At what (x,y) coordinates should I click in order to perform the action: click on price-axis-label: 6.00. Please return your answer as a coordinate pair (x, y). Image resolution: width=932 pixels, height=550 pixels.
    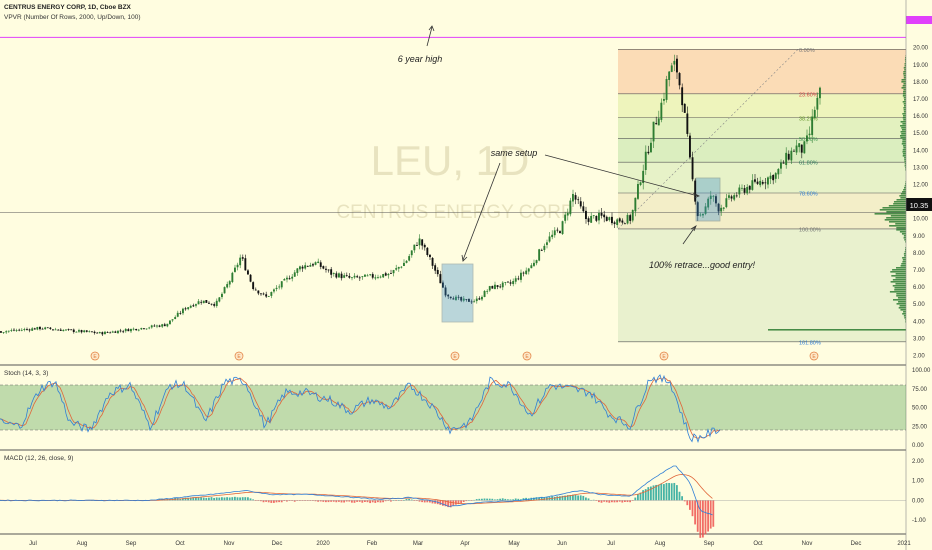
    Looking at the image, I should click on (919, 288).